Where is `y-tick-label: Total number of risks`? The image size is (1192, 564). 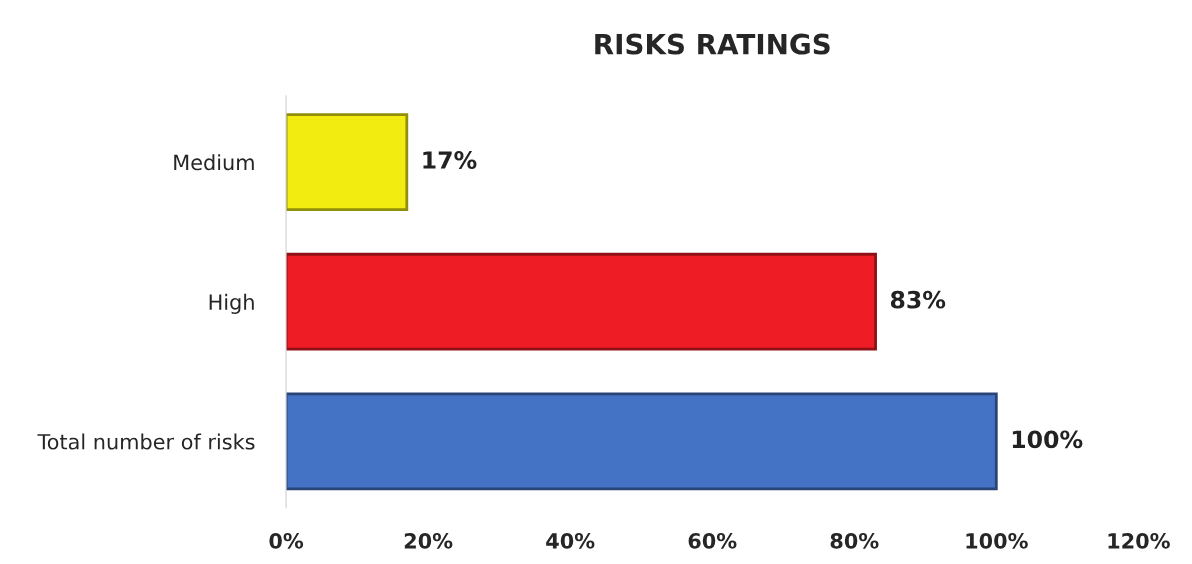 y-tick-label: Total number of risks is located at coordinates (146, 441).